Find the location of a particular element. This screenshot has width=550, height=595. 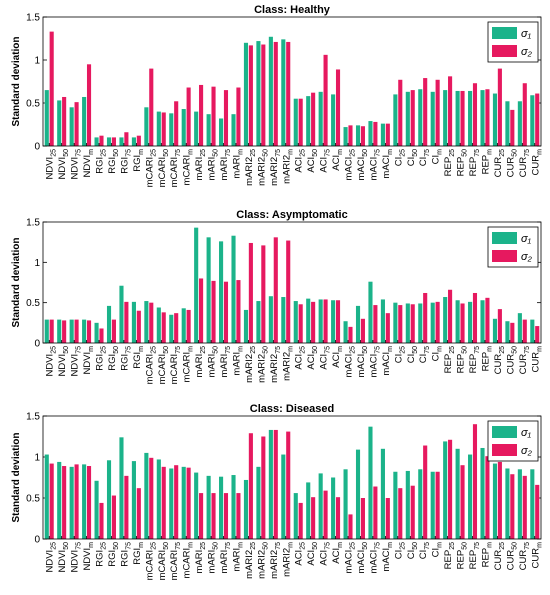

x-tick-label: CUR50 is located at coordinates (511, 556).